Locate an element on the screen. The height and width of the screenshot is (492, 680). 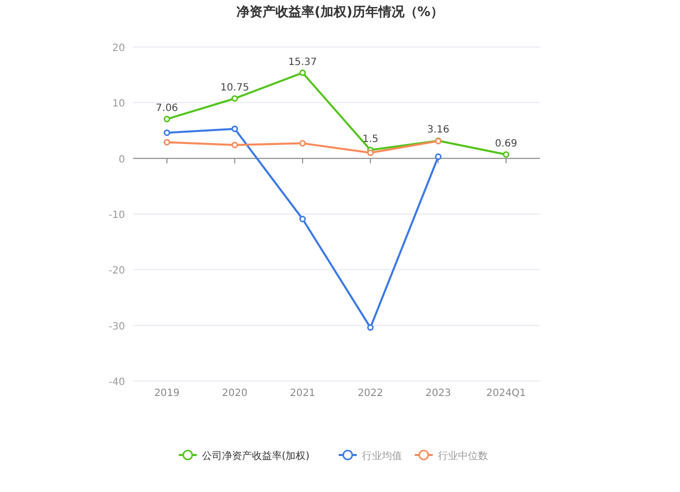
y-tick-label: -30 is located at coordinates (116, 326).